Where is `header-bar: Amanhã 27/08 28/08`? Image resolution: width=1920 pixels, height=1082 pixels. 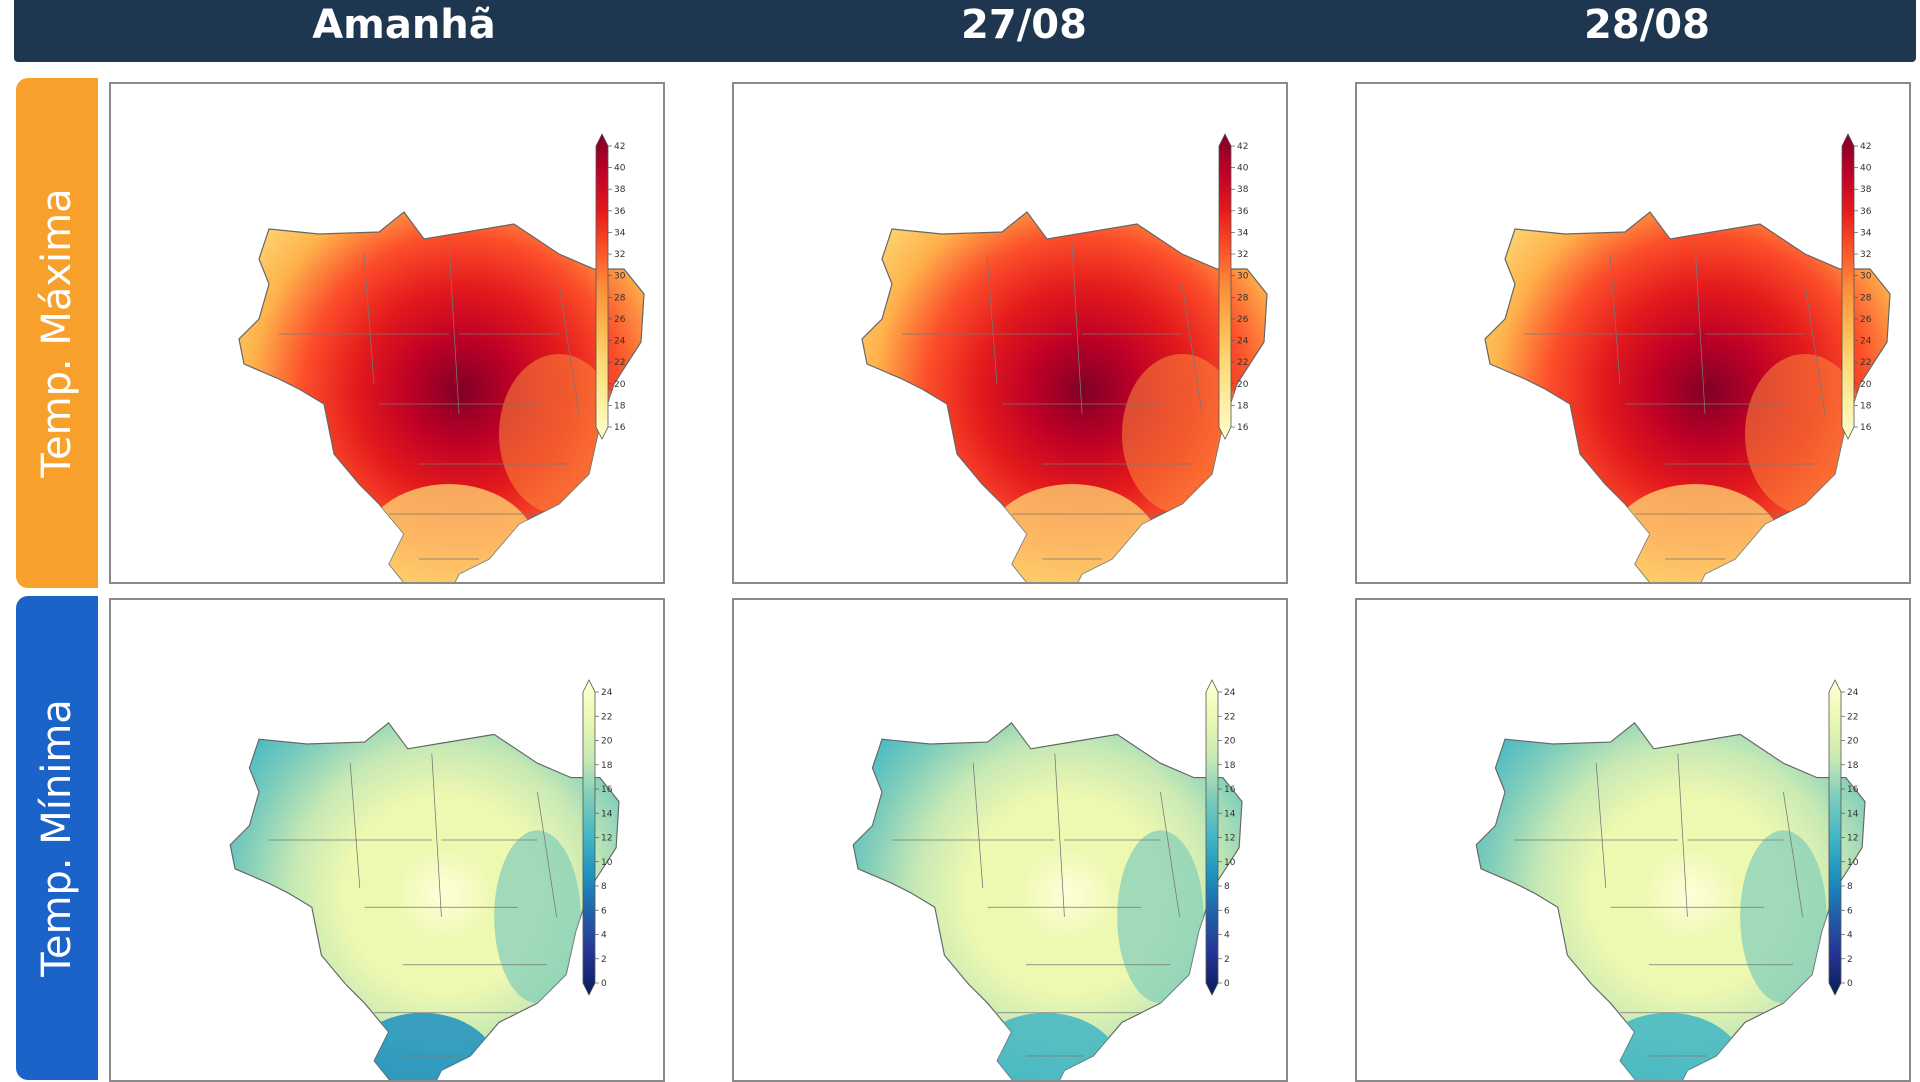 header-bar: Amanhã 27/08 28/08 is located at coordinates (965, 31).